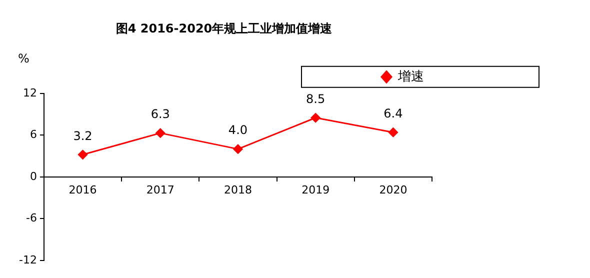 This screenshot has height=278, width=590. What do you see at coordinates (225, 28) in the screenshot?
I see `chart-title: 图4 2016-2020年规上工业增加值增速` at bounding box center [225, 28].